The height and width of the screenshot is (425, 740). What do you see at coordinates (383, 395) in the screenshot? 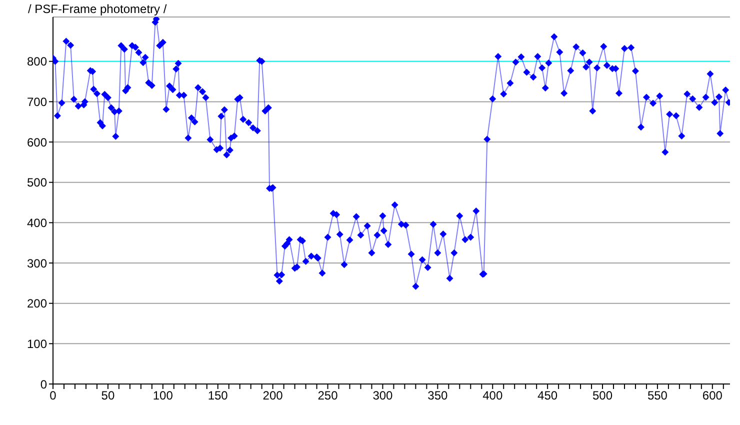
I see `x-tick-label: 300` at bounding box center [383, 395].